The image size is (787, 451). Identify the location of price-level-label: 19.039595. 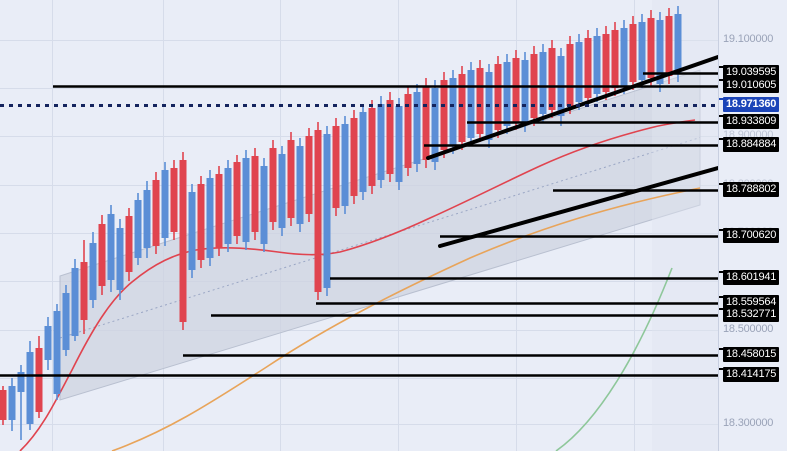
(749, 72).